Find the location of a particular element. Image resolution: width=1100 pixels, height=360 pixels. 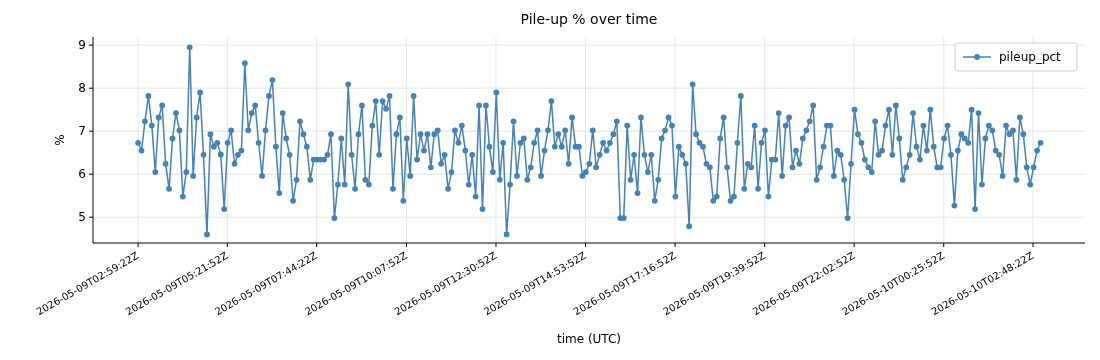

y-tick-label: 8 is located at coordinates (82, 87).